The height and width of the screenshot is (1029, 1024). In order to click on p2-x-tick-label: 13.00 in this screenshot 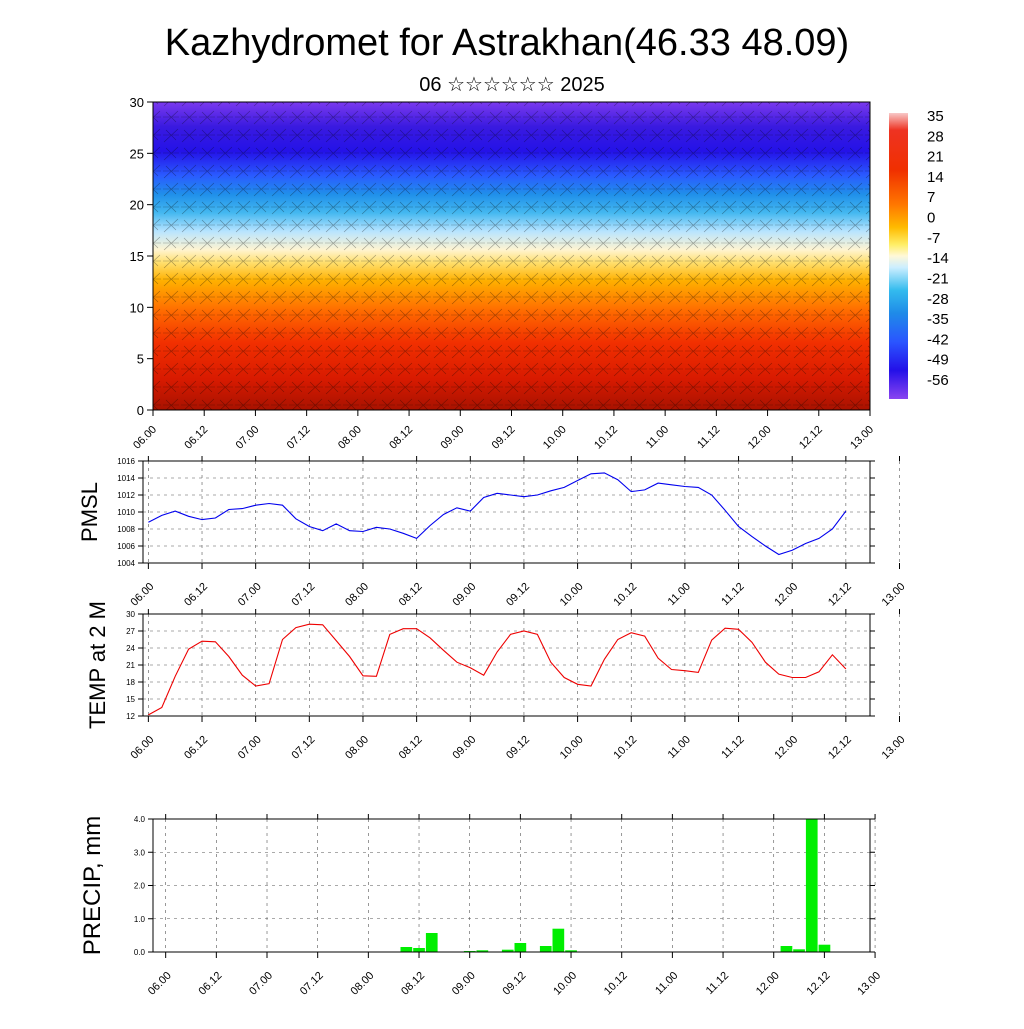, I will do `click(894, 595)`.